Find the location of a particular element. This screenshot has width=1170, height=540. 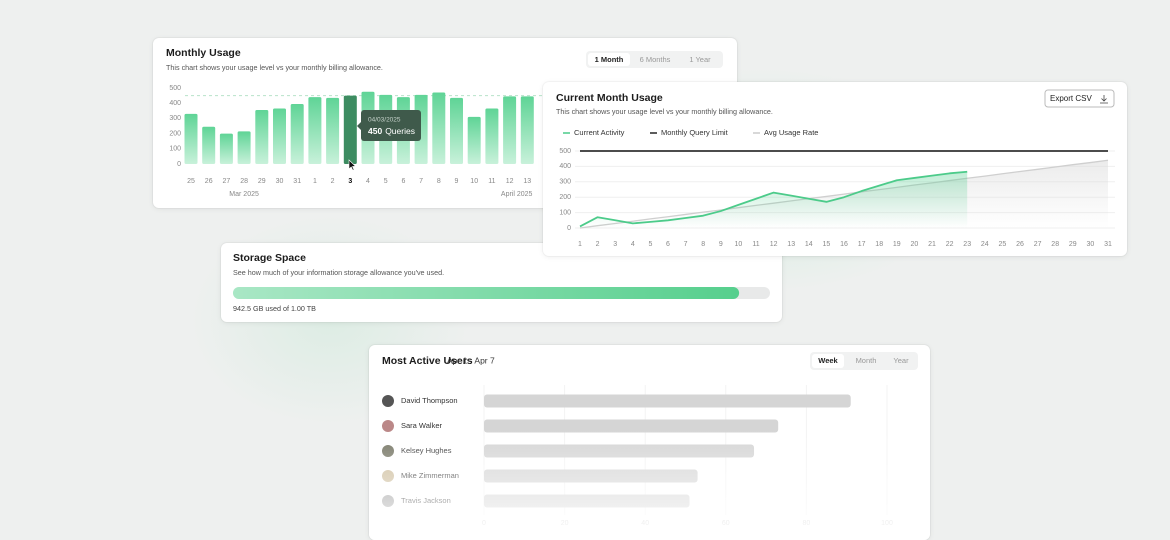

user-name: David Thompson is located at coordinates (429, 400).